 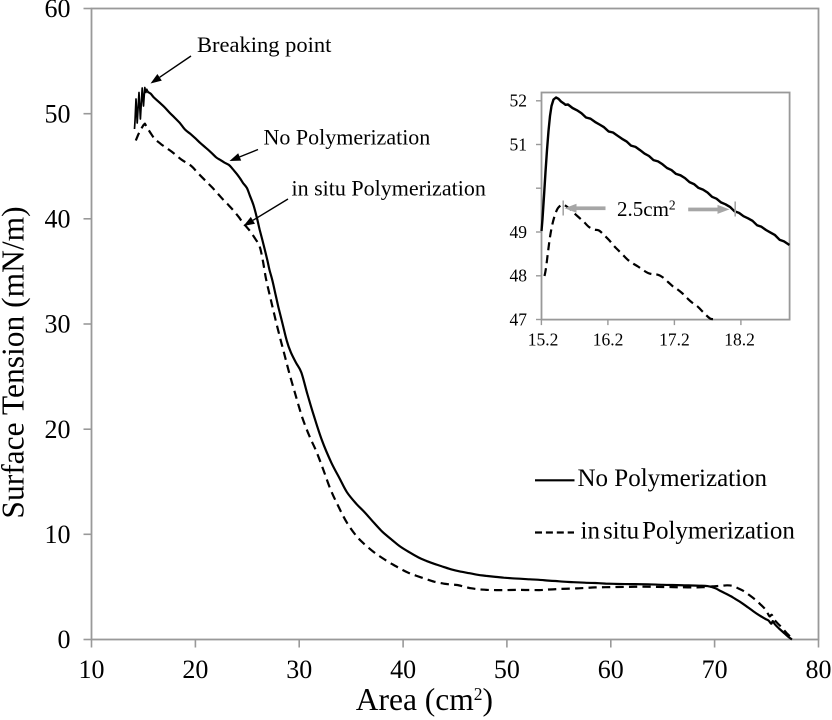 I want to click on svg-text: 49, so click(x=519, y=232).